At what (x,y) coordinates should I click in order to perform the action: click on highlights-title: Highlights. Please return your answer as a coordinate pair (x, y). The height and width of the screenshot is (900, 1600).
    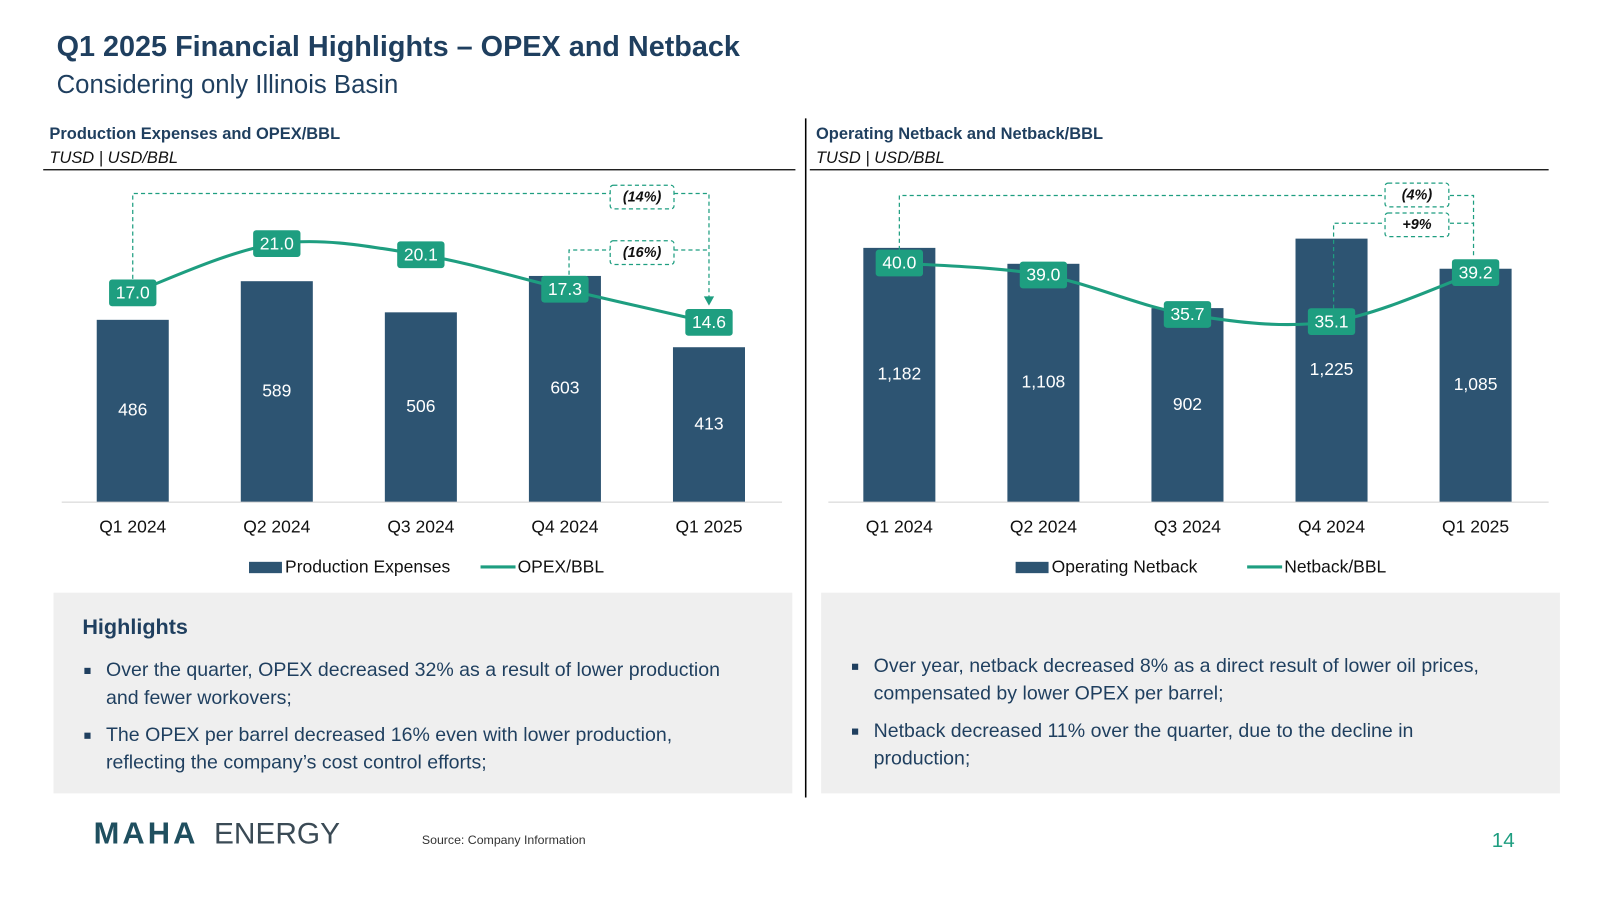
    Looking at the image, I should click on (135, 627).